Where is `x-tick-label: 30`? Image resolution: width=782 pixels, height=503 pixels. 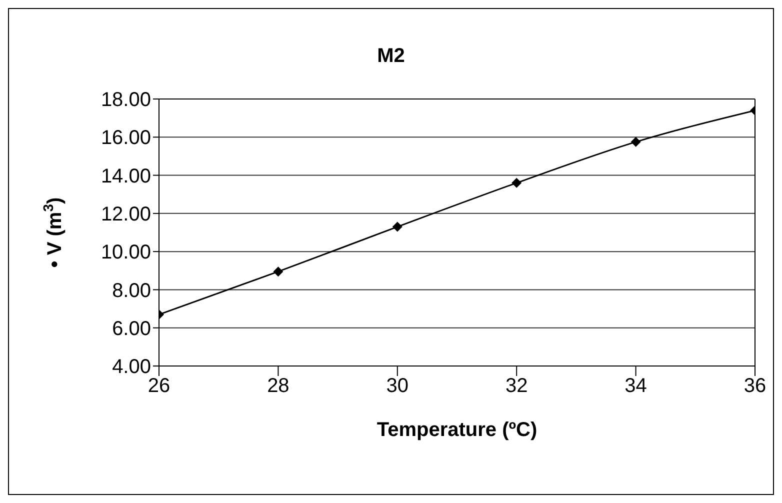
x-tick-label: 30 is located at coordinates (397, 386).